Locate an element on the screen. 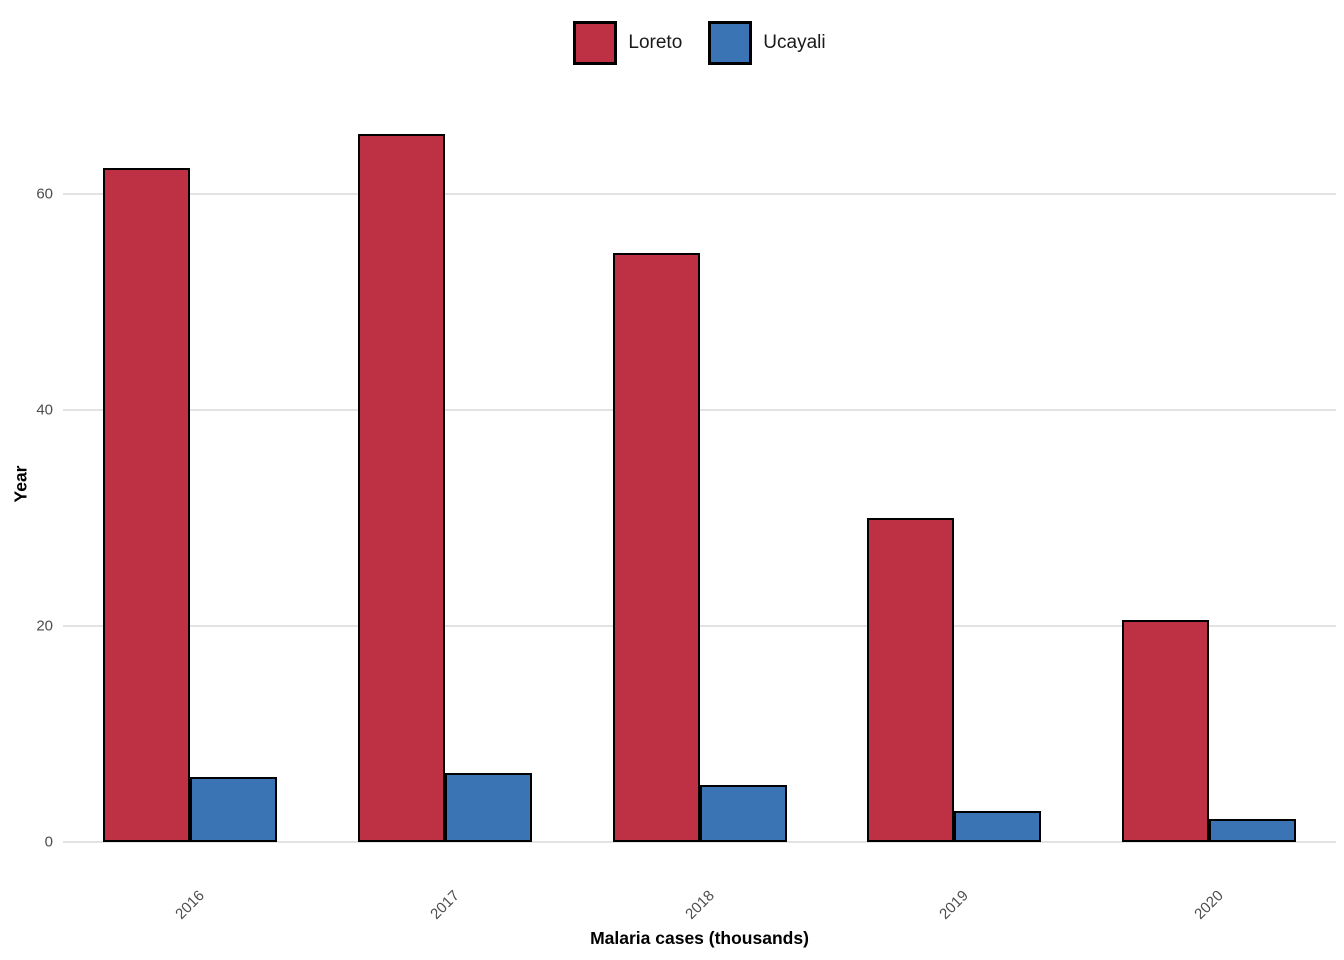 The image size is (1344, 960). bar-ucayali-2017 is located at coordinates (488, 807).